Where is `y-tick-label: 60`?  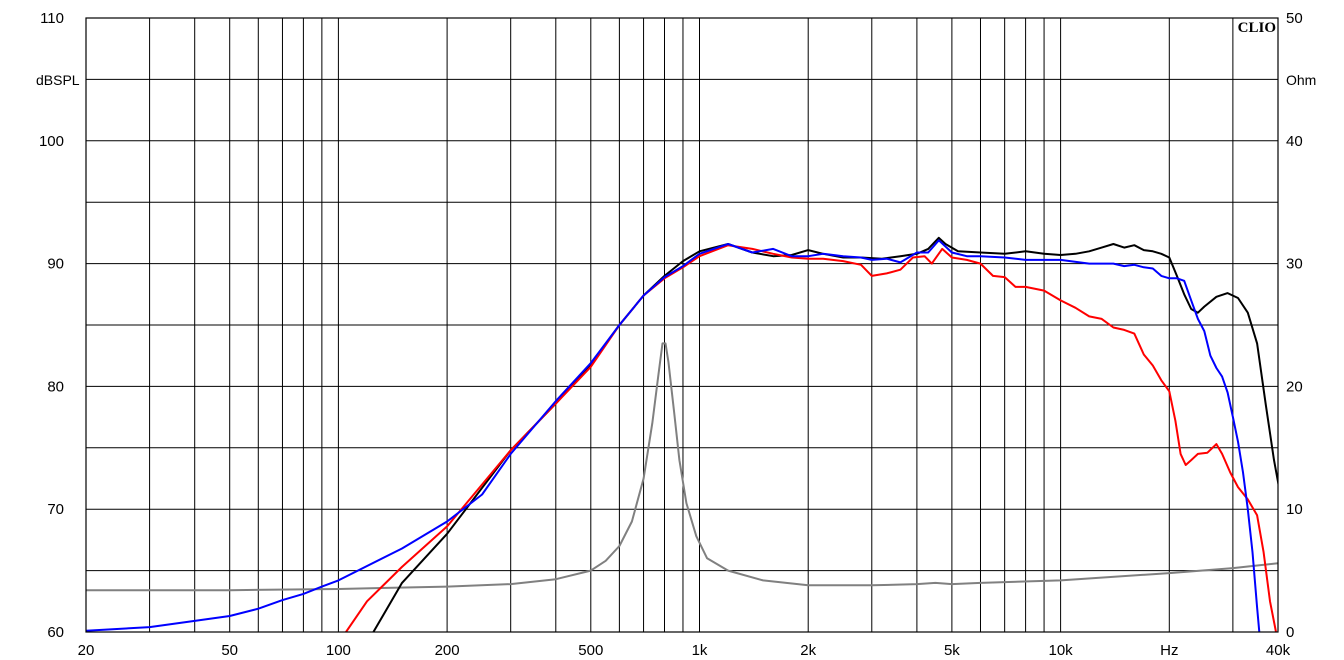 y-tick-label: 60 is located at coordinates (55, 632).